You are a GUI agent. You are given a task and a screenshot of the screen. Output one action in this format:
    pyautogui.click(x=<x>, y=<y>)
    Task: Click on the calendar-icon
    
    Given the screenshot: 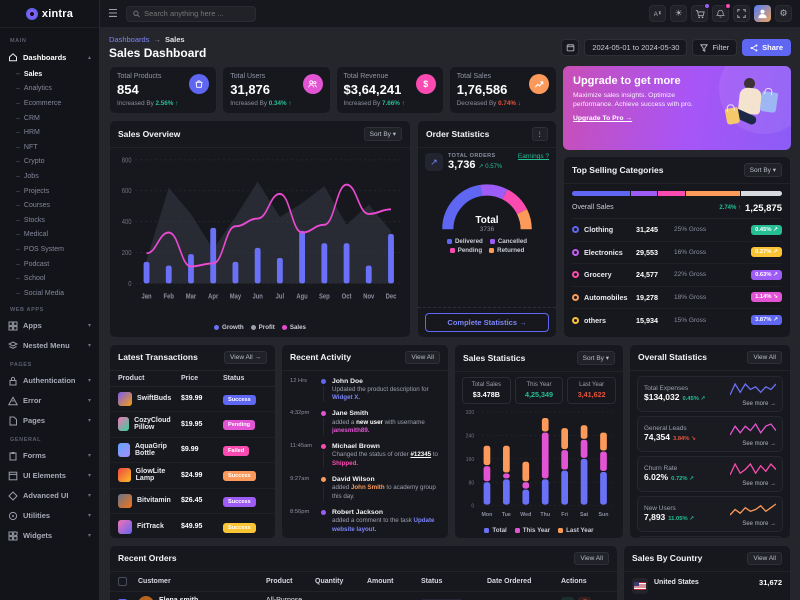 What is the action you would take?
    pyautogui.click(x=570, y=48)
    